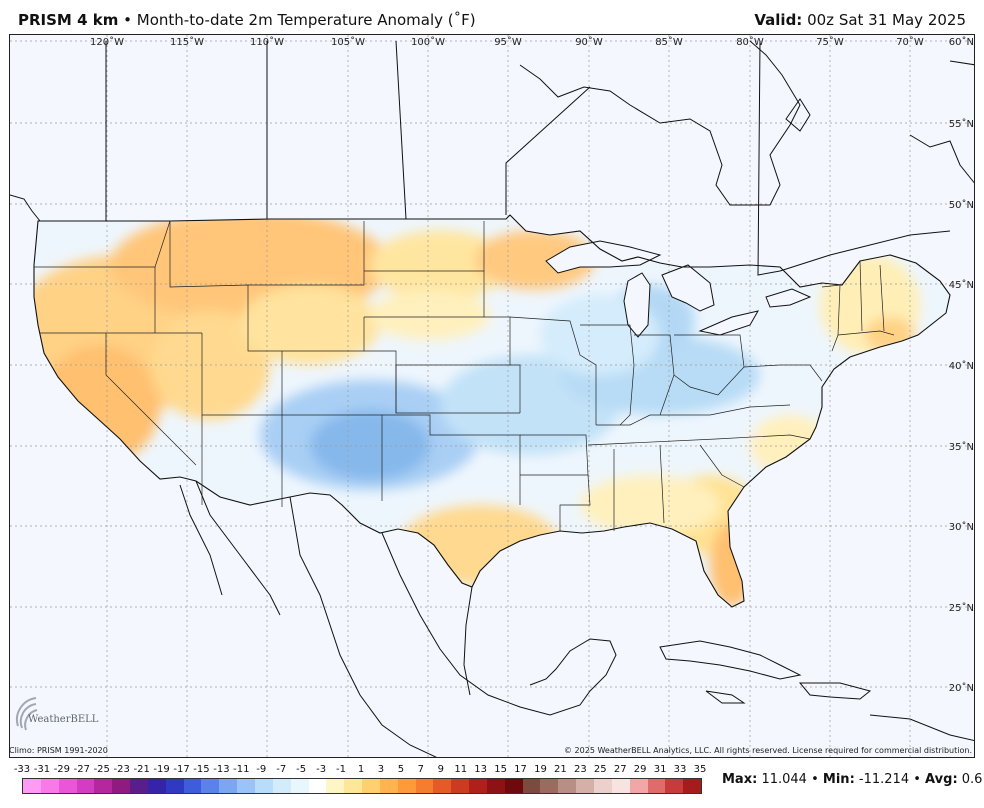 This screenshot has width=984, height=808. I want to click on colorbar-tick-label: -19, so click(161, 769).